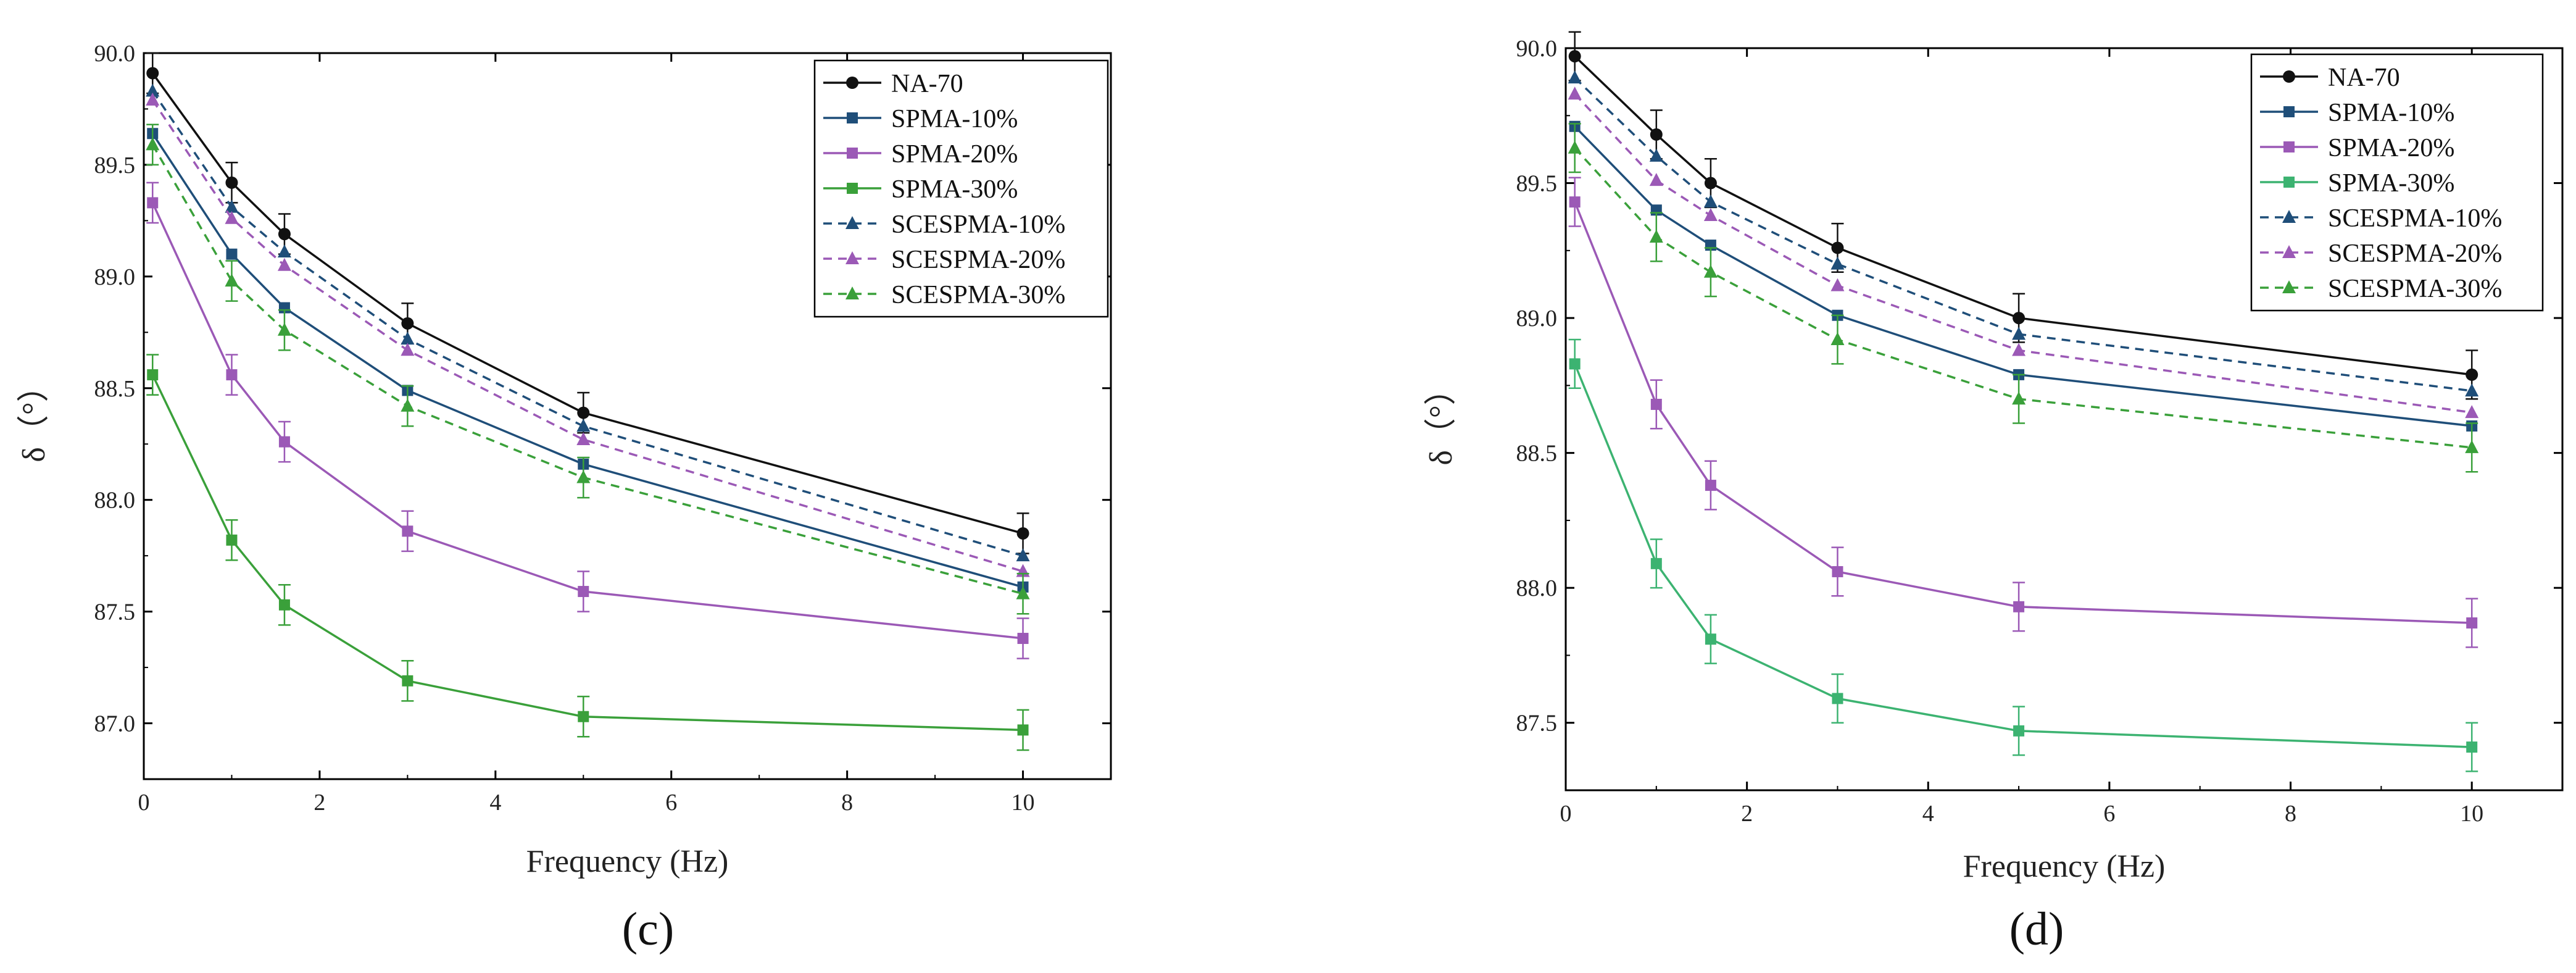  I want to click on x-tick-label: 0, so click(144, 803).